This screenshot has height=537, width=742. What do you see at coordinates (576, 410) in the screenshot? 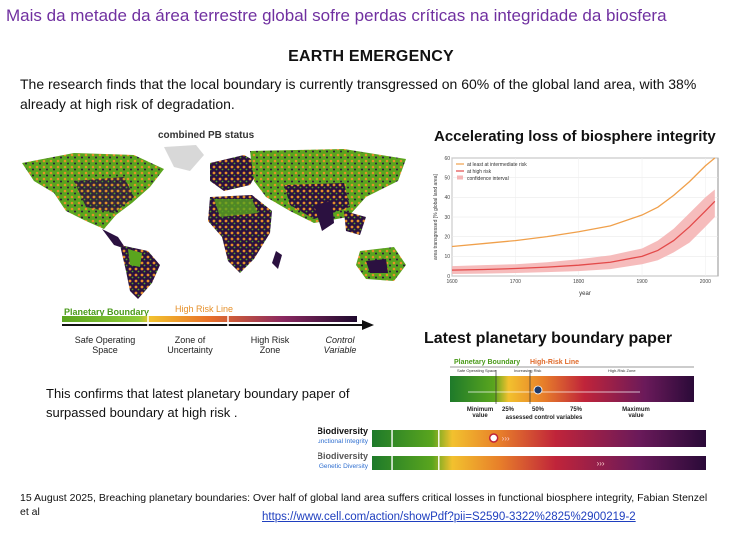
I see `tick-label: 75%` at bounding box center [576, 410].